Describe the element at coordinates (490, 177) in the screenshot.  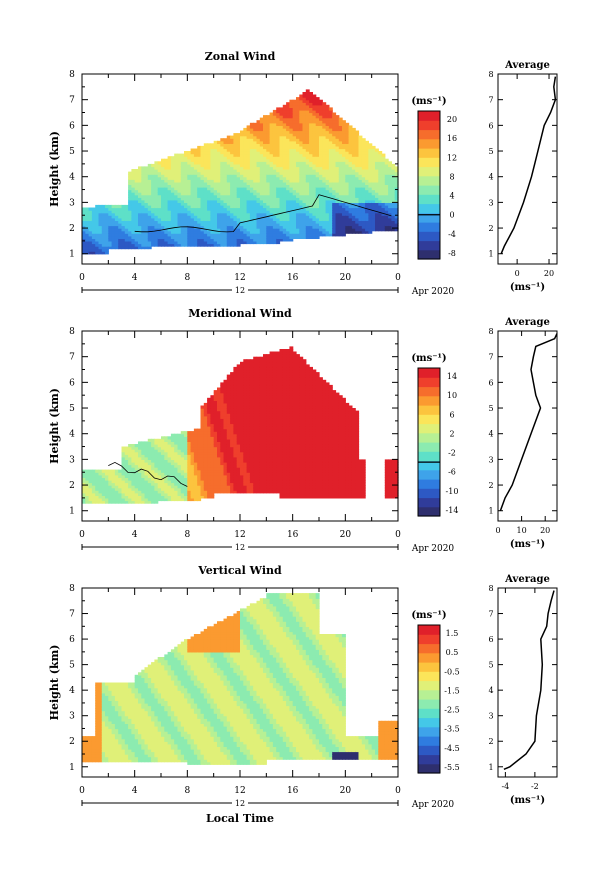
I see `average-y-tick-label: 4` at that location.